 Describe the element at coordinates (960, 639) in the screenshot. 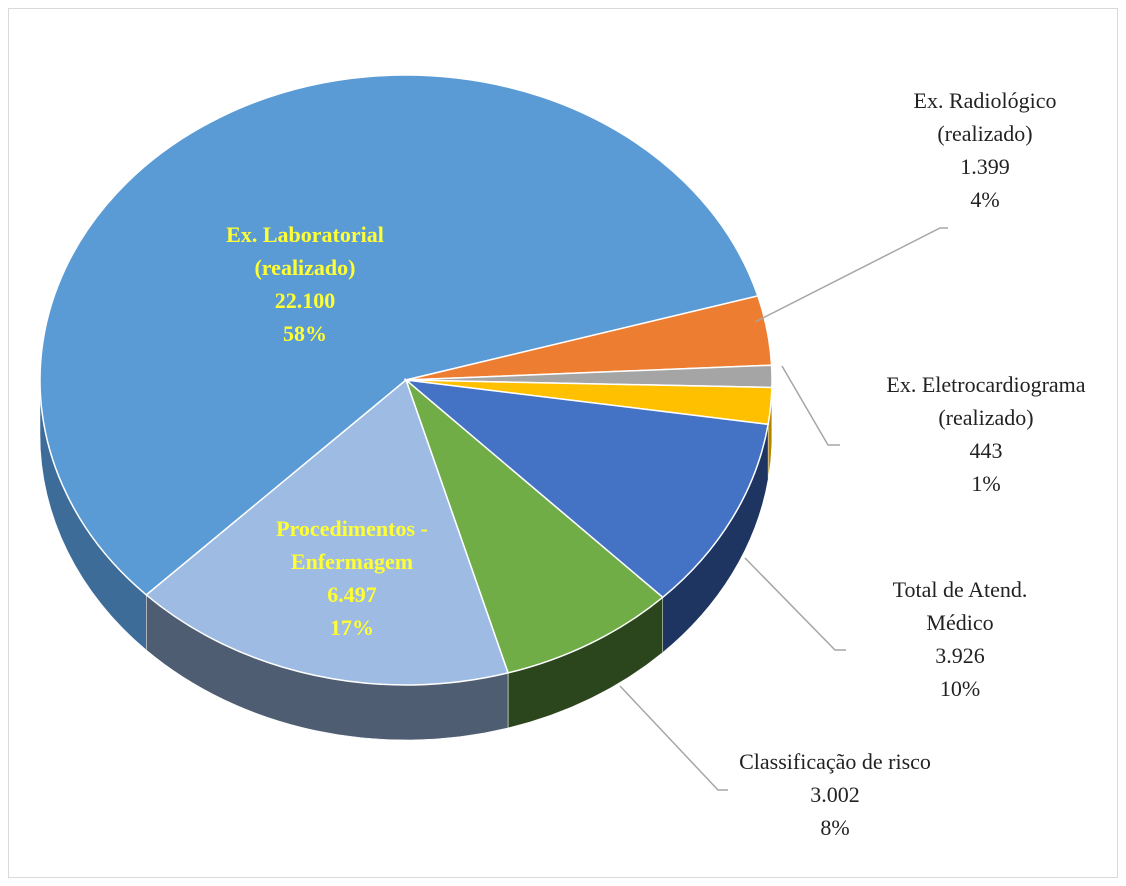

I see `data-label: Total de Atend. Médico 3.926 10%` at that location.